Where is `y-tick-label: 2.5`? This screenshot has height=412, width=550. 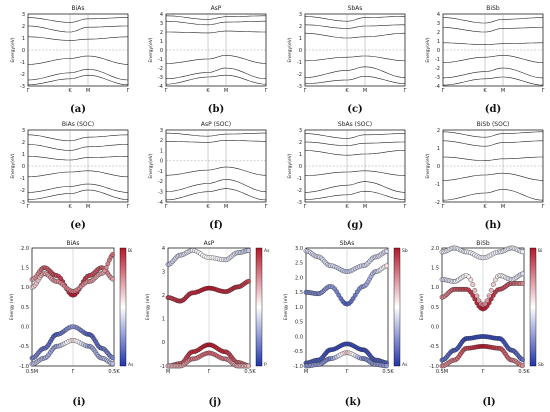
y-tick-label: 2.5 is located at coordinates (299, 264).